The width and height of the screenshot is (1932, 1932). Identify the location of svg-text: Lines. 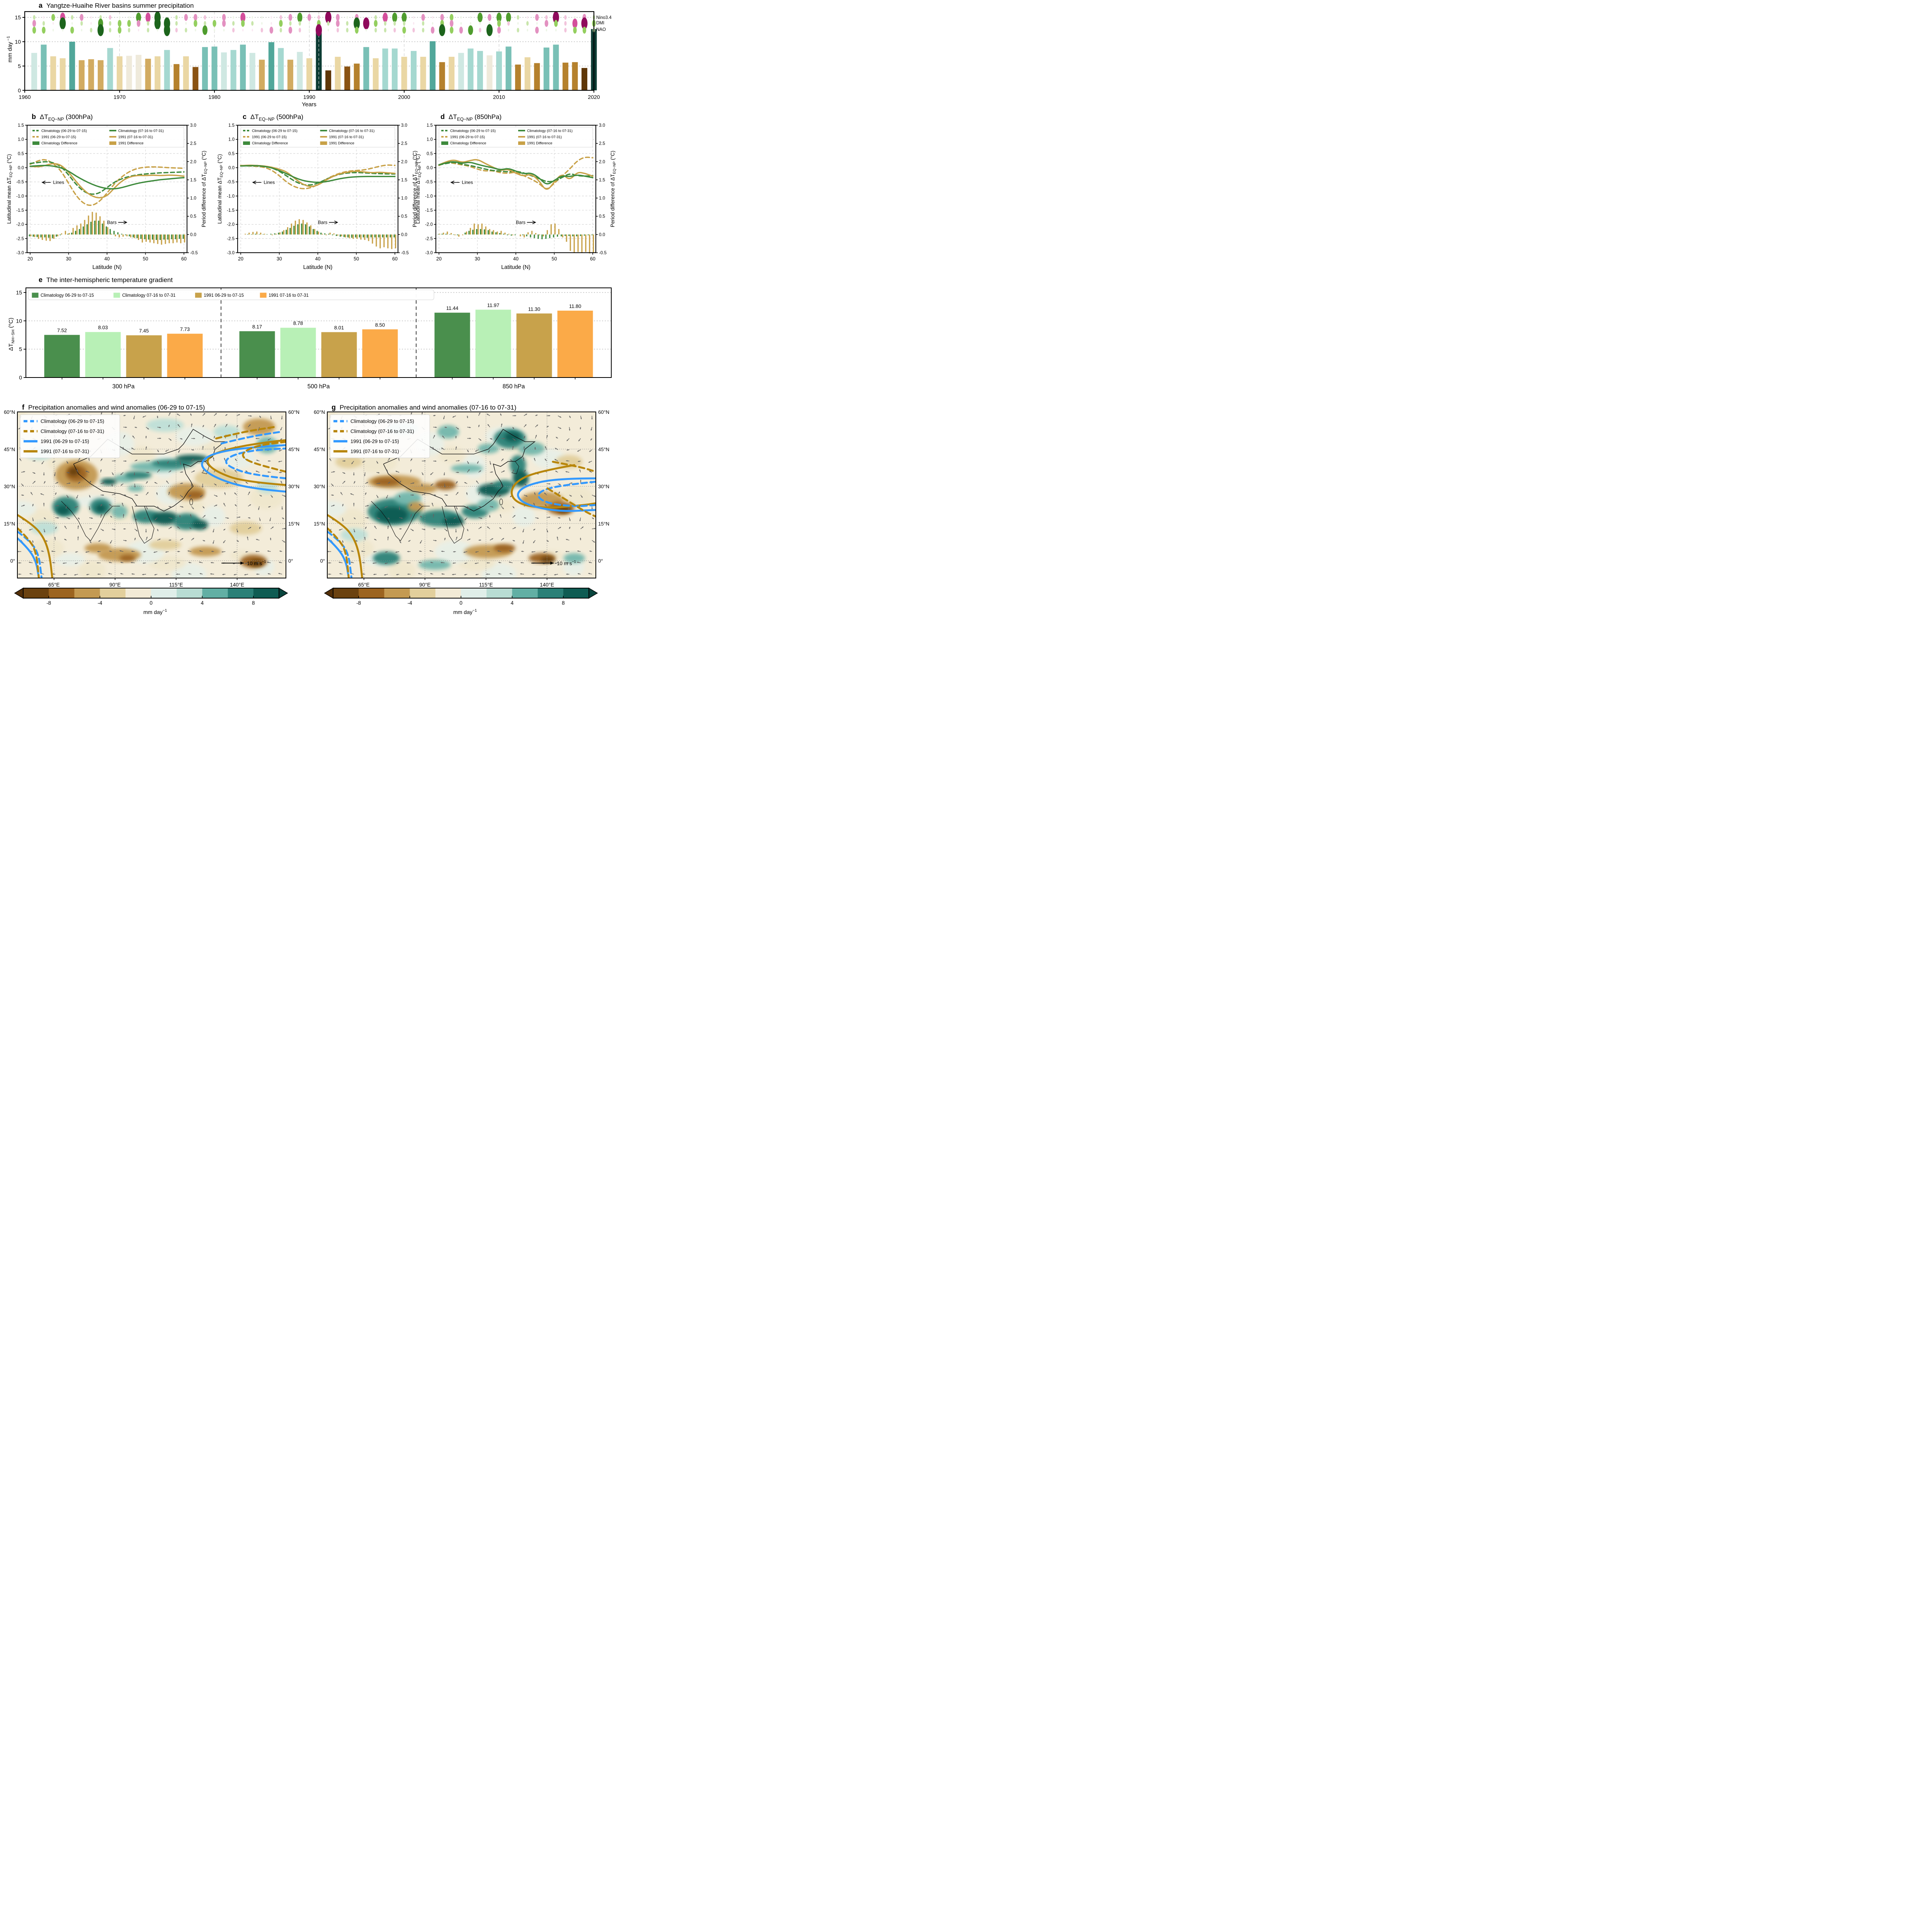
(269, 183).